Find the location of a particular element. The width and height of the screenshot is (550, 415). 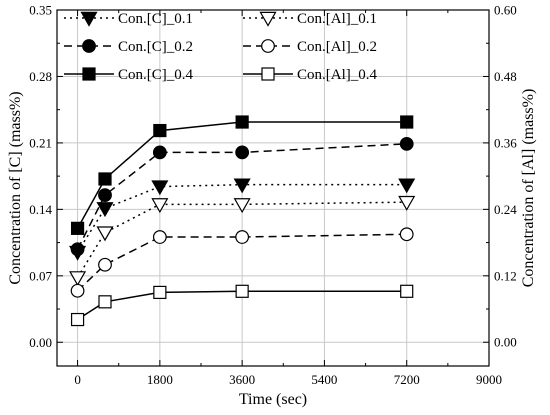

left-y-tick-label: 0.00 is located at coordinates (40, 342).